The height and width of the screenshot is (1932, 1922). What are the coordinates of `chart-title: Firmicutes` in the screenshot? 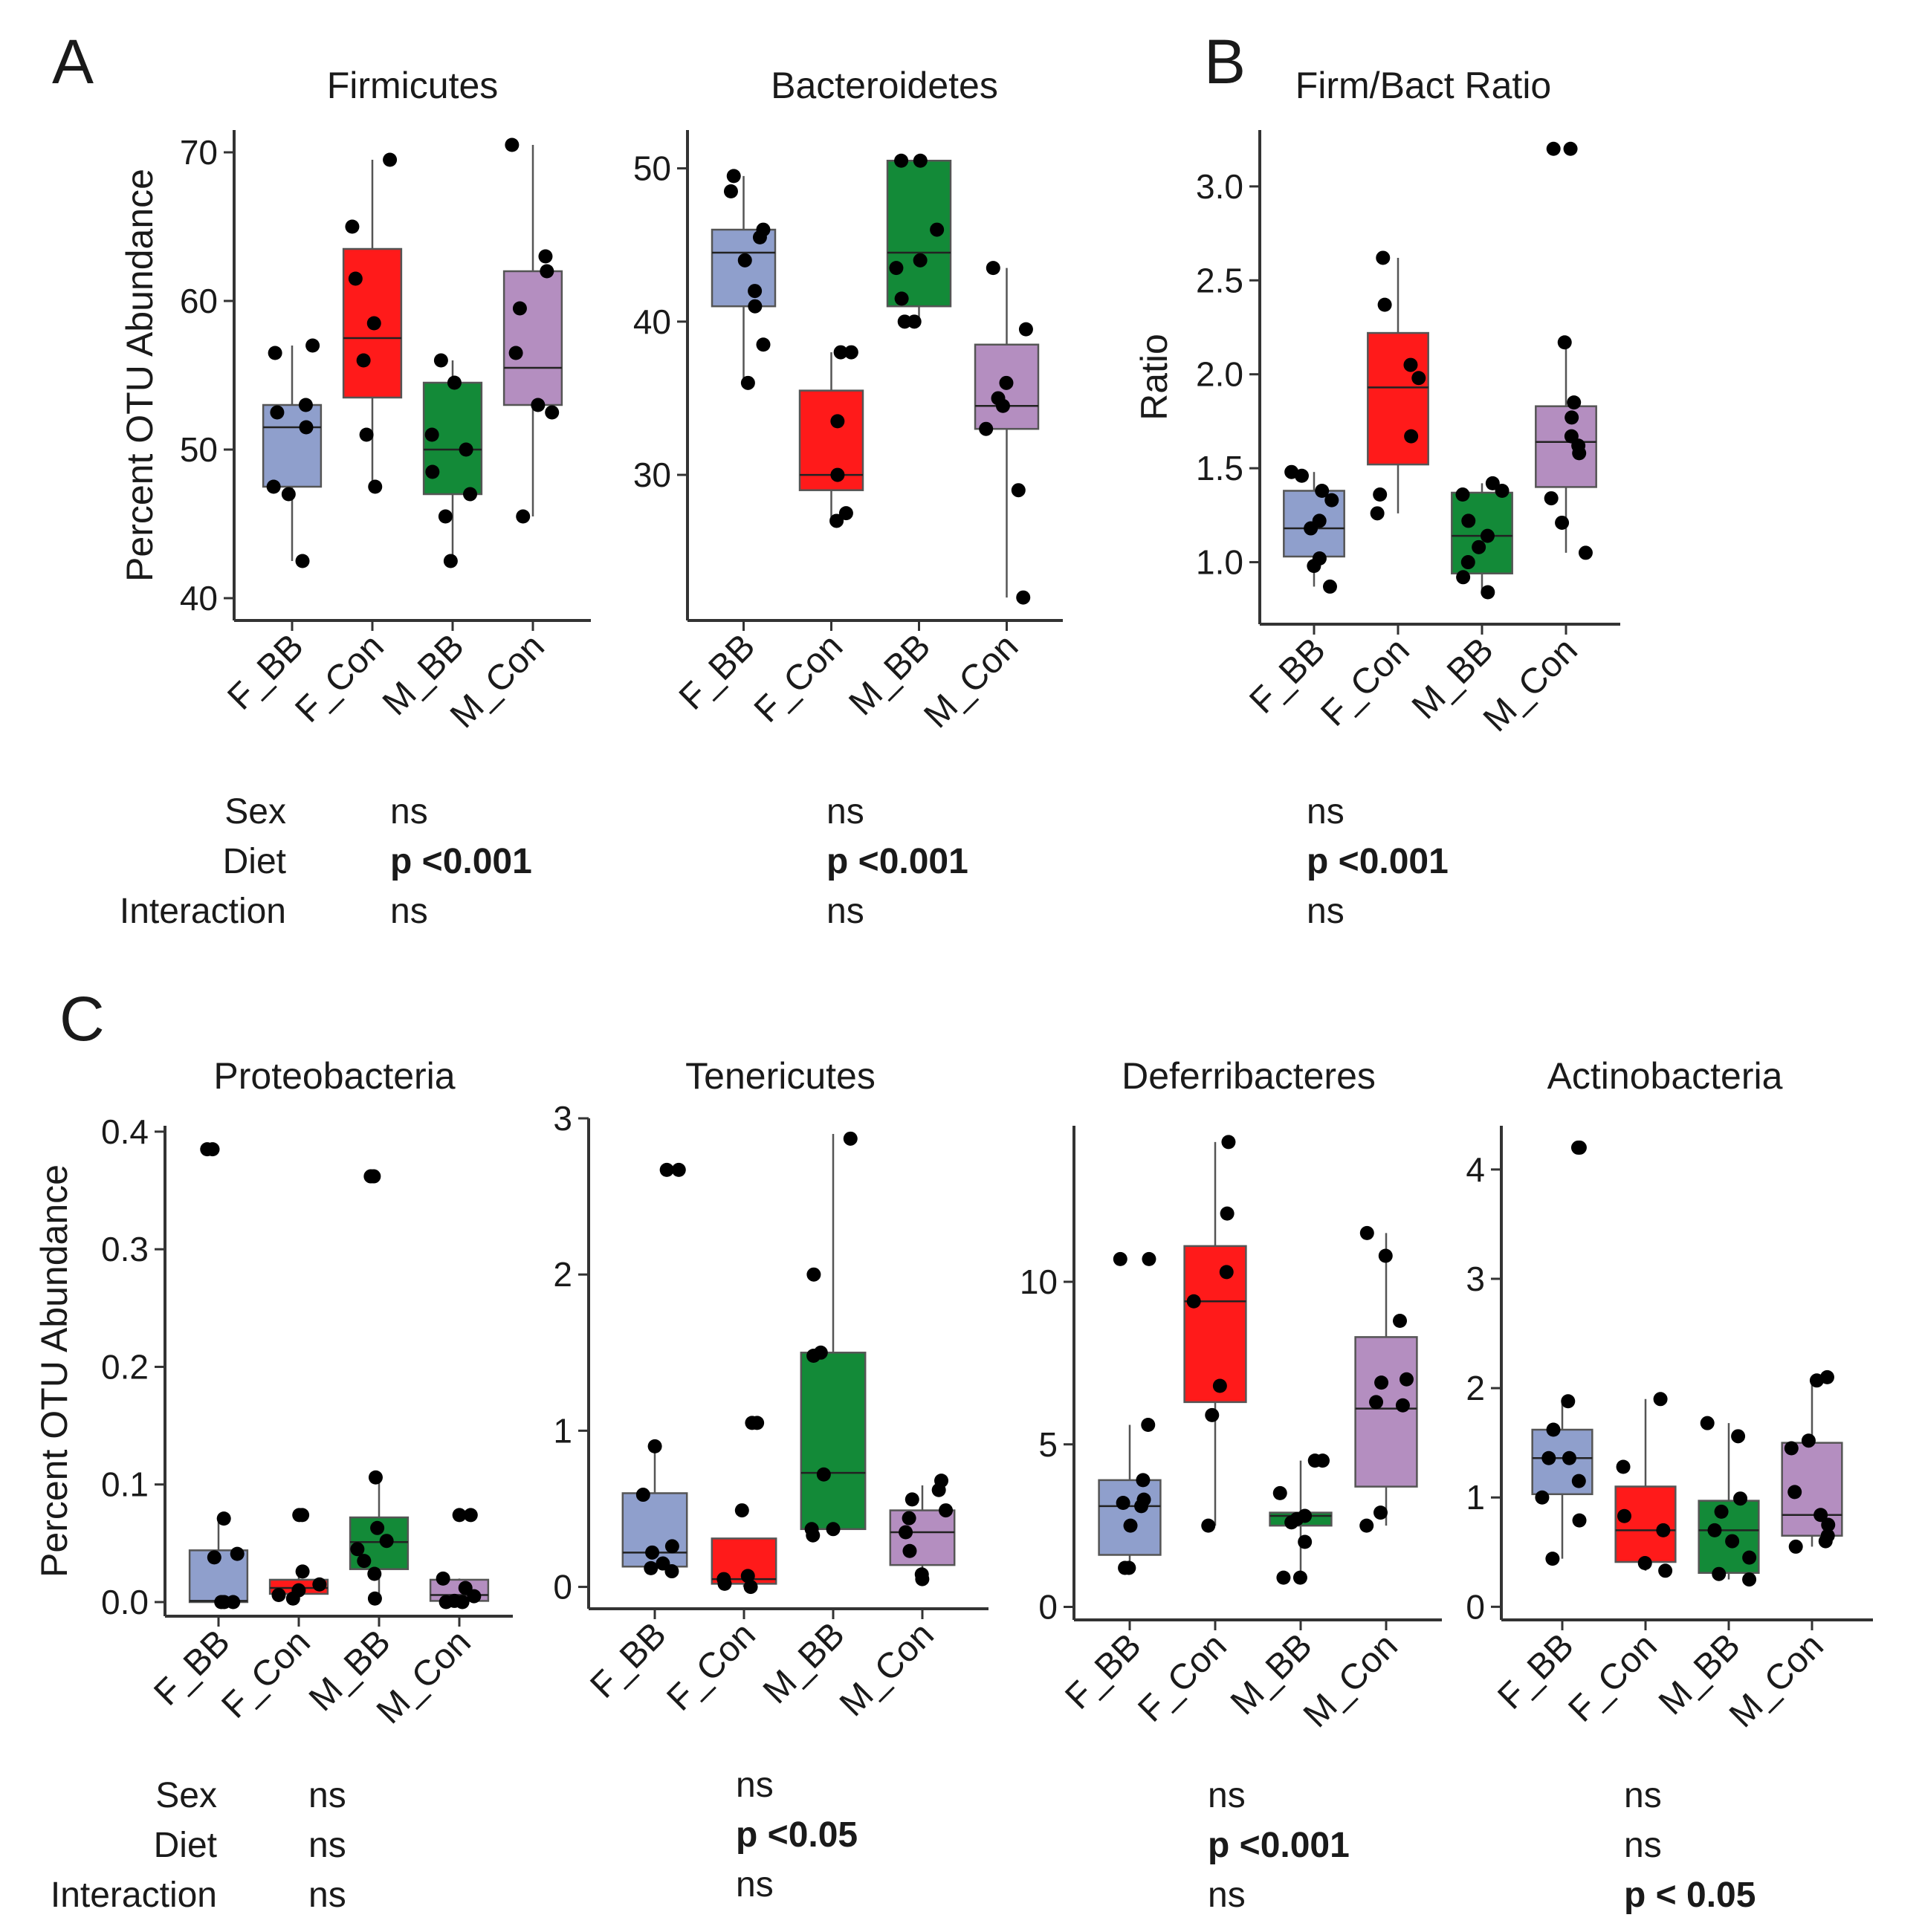 It's located at (413, 85).